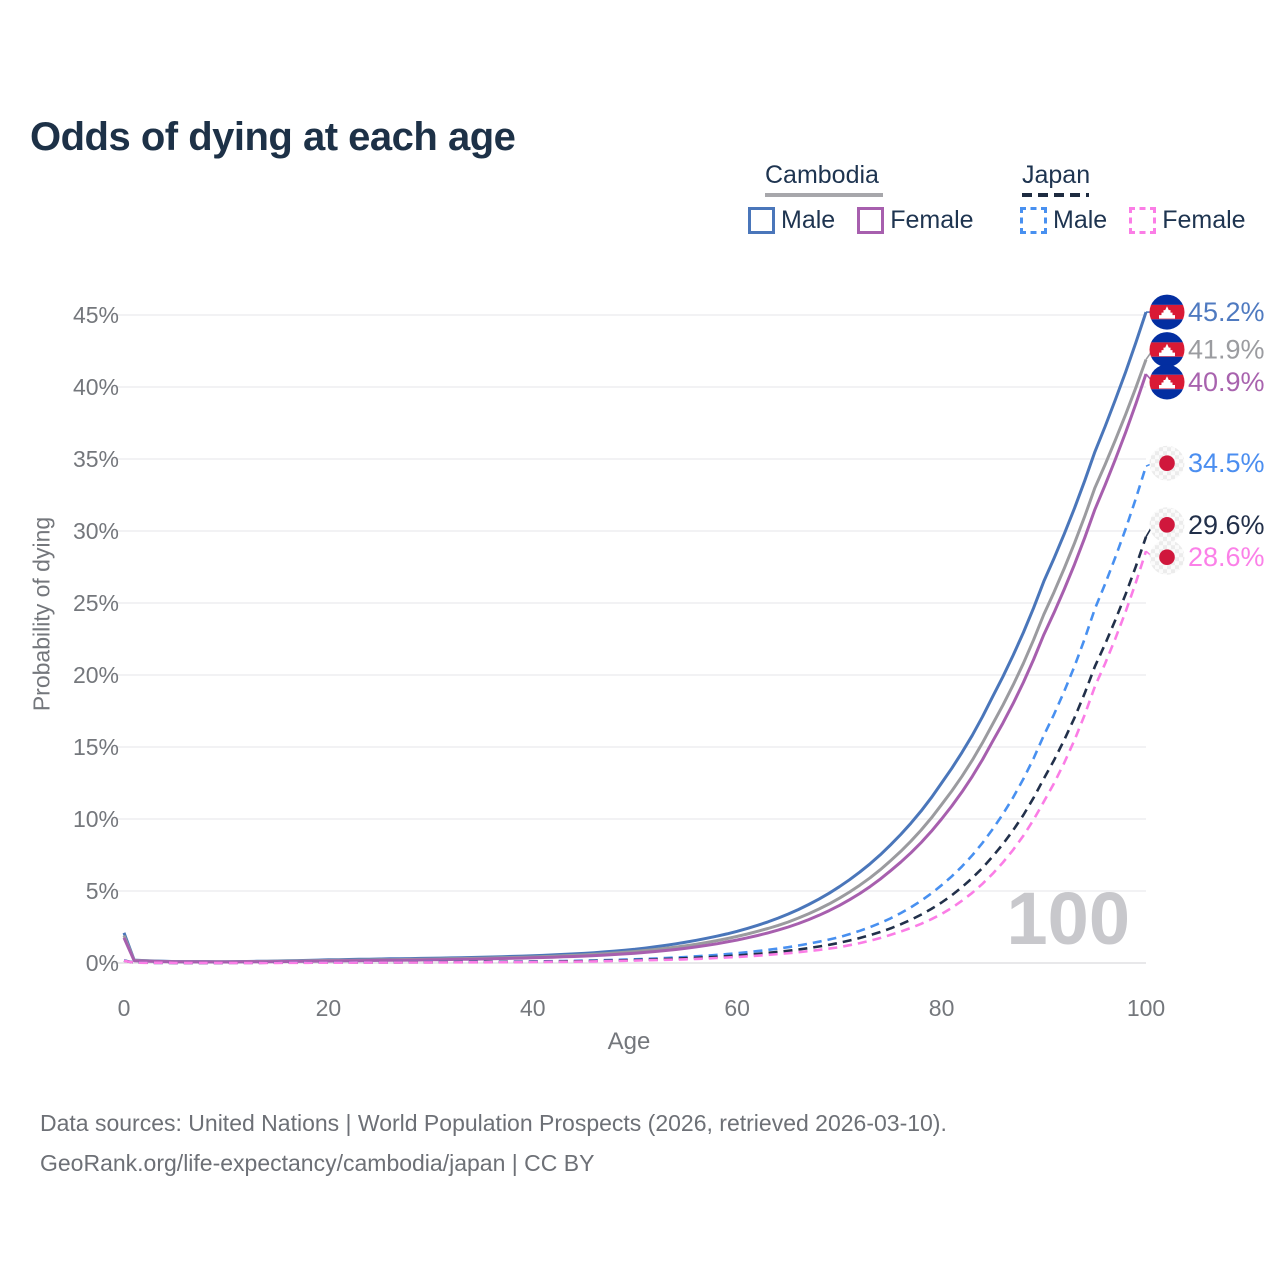 The image size is (1280, 1280). What do you see at coordinates (761, 220) in the screenshot?
I see `legend-swatch-cambodia-male` at bounding box center [761, 220].